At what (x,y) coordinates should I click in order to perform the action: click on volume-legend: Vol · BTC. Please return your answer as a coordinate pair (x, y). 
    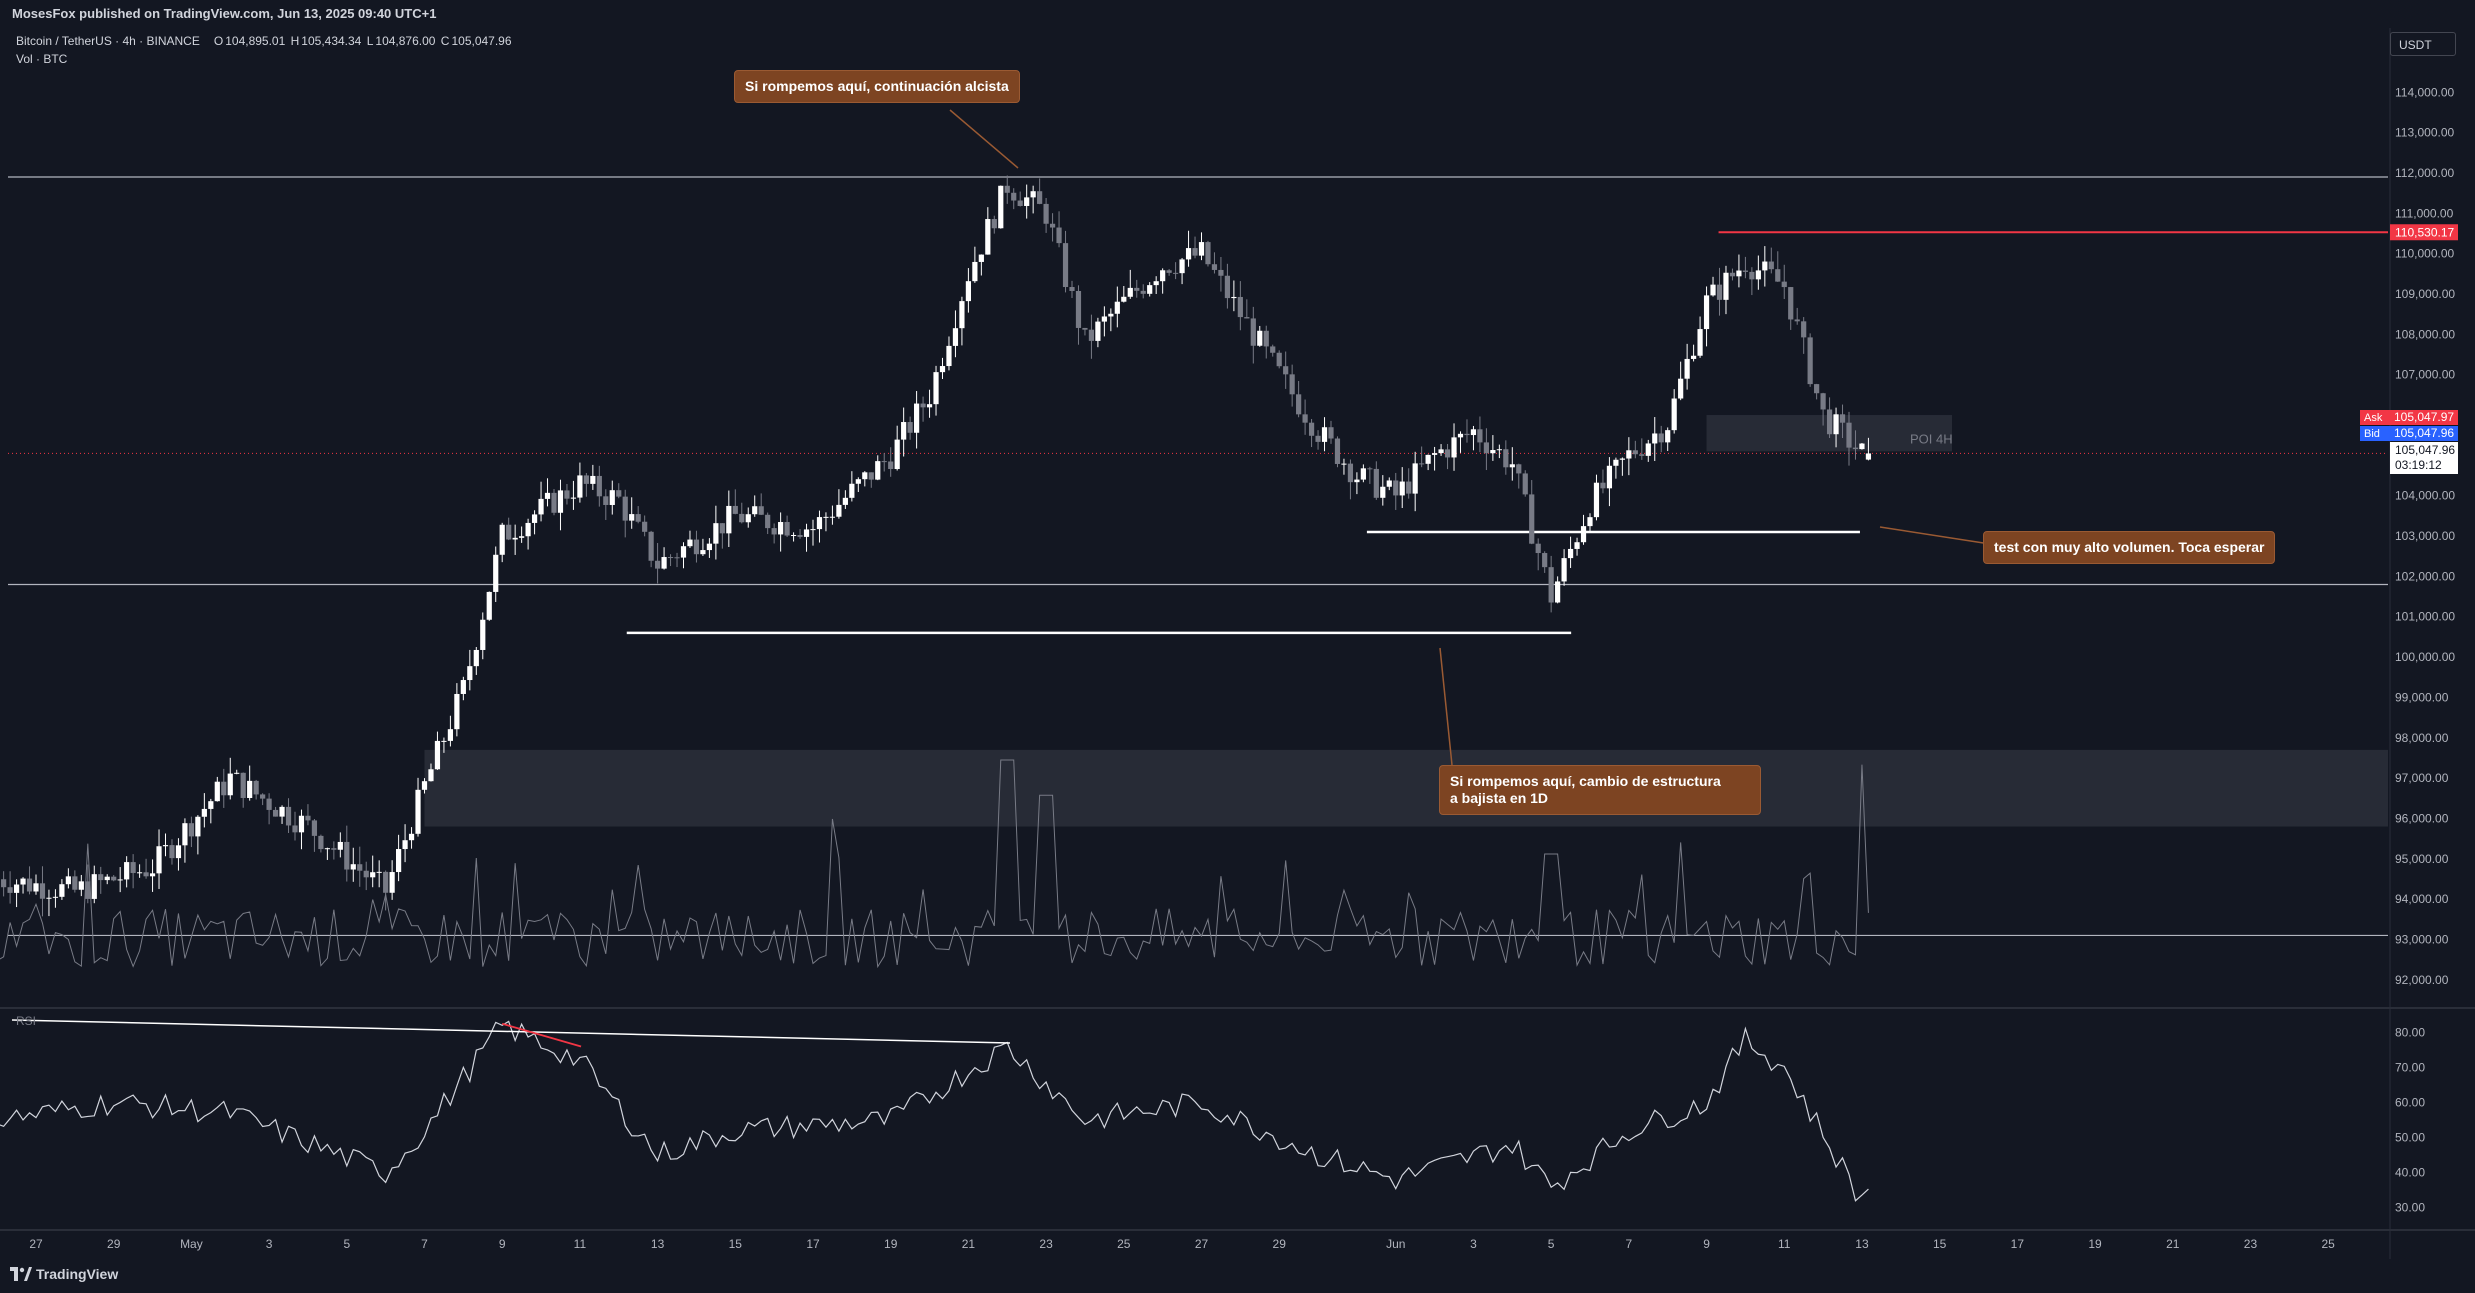
    Looking at the image, I should click on (42, 59).